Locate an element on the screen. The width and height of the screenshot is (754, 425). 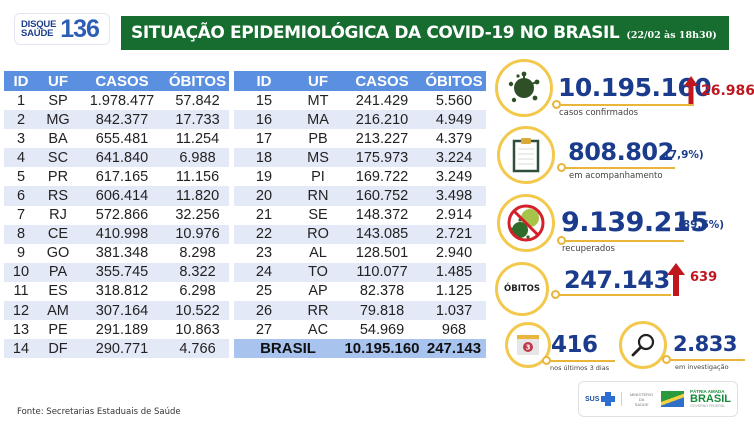
table-row: 17 PB 213.227 4.379 is located at coordinates (360, 139).